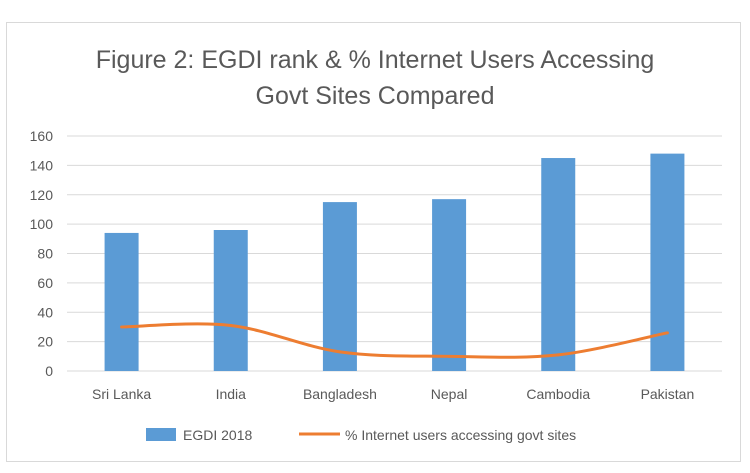 The height and width of the screenshot is (473, 750). I want to click on line-point-india, so click(231, 325).